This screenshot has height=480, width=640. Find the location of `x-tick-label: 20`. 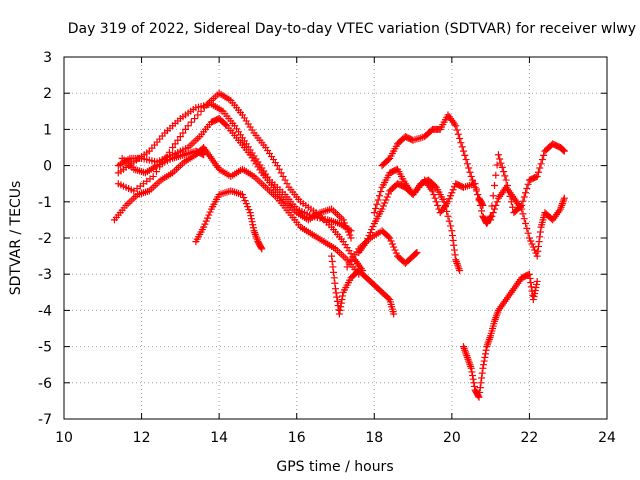

x-tick-label: 20 is located at coordinates (452, 438).